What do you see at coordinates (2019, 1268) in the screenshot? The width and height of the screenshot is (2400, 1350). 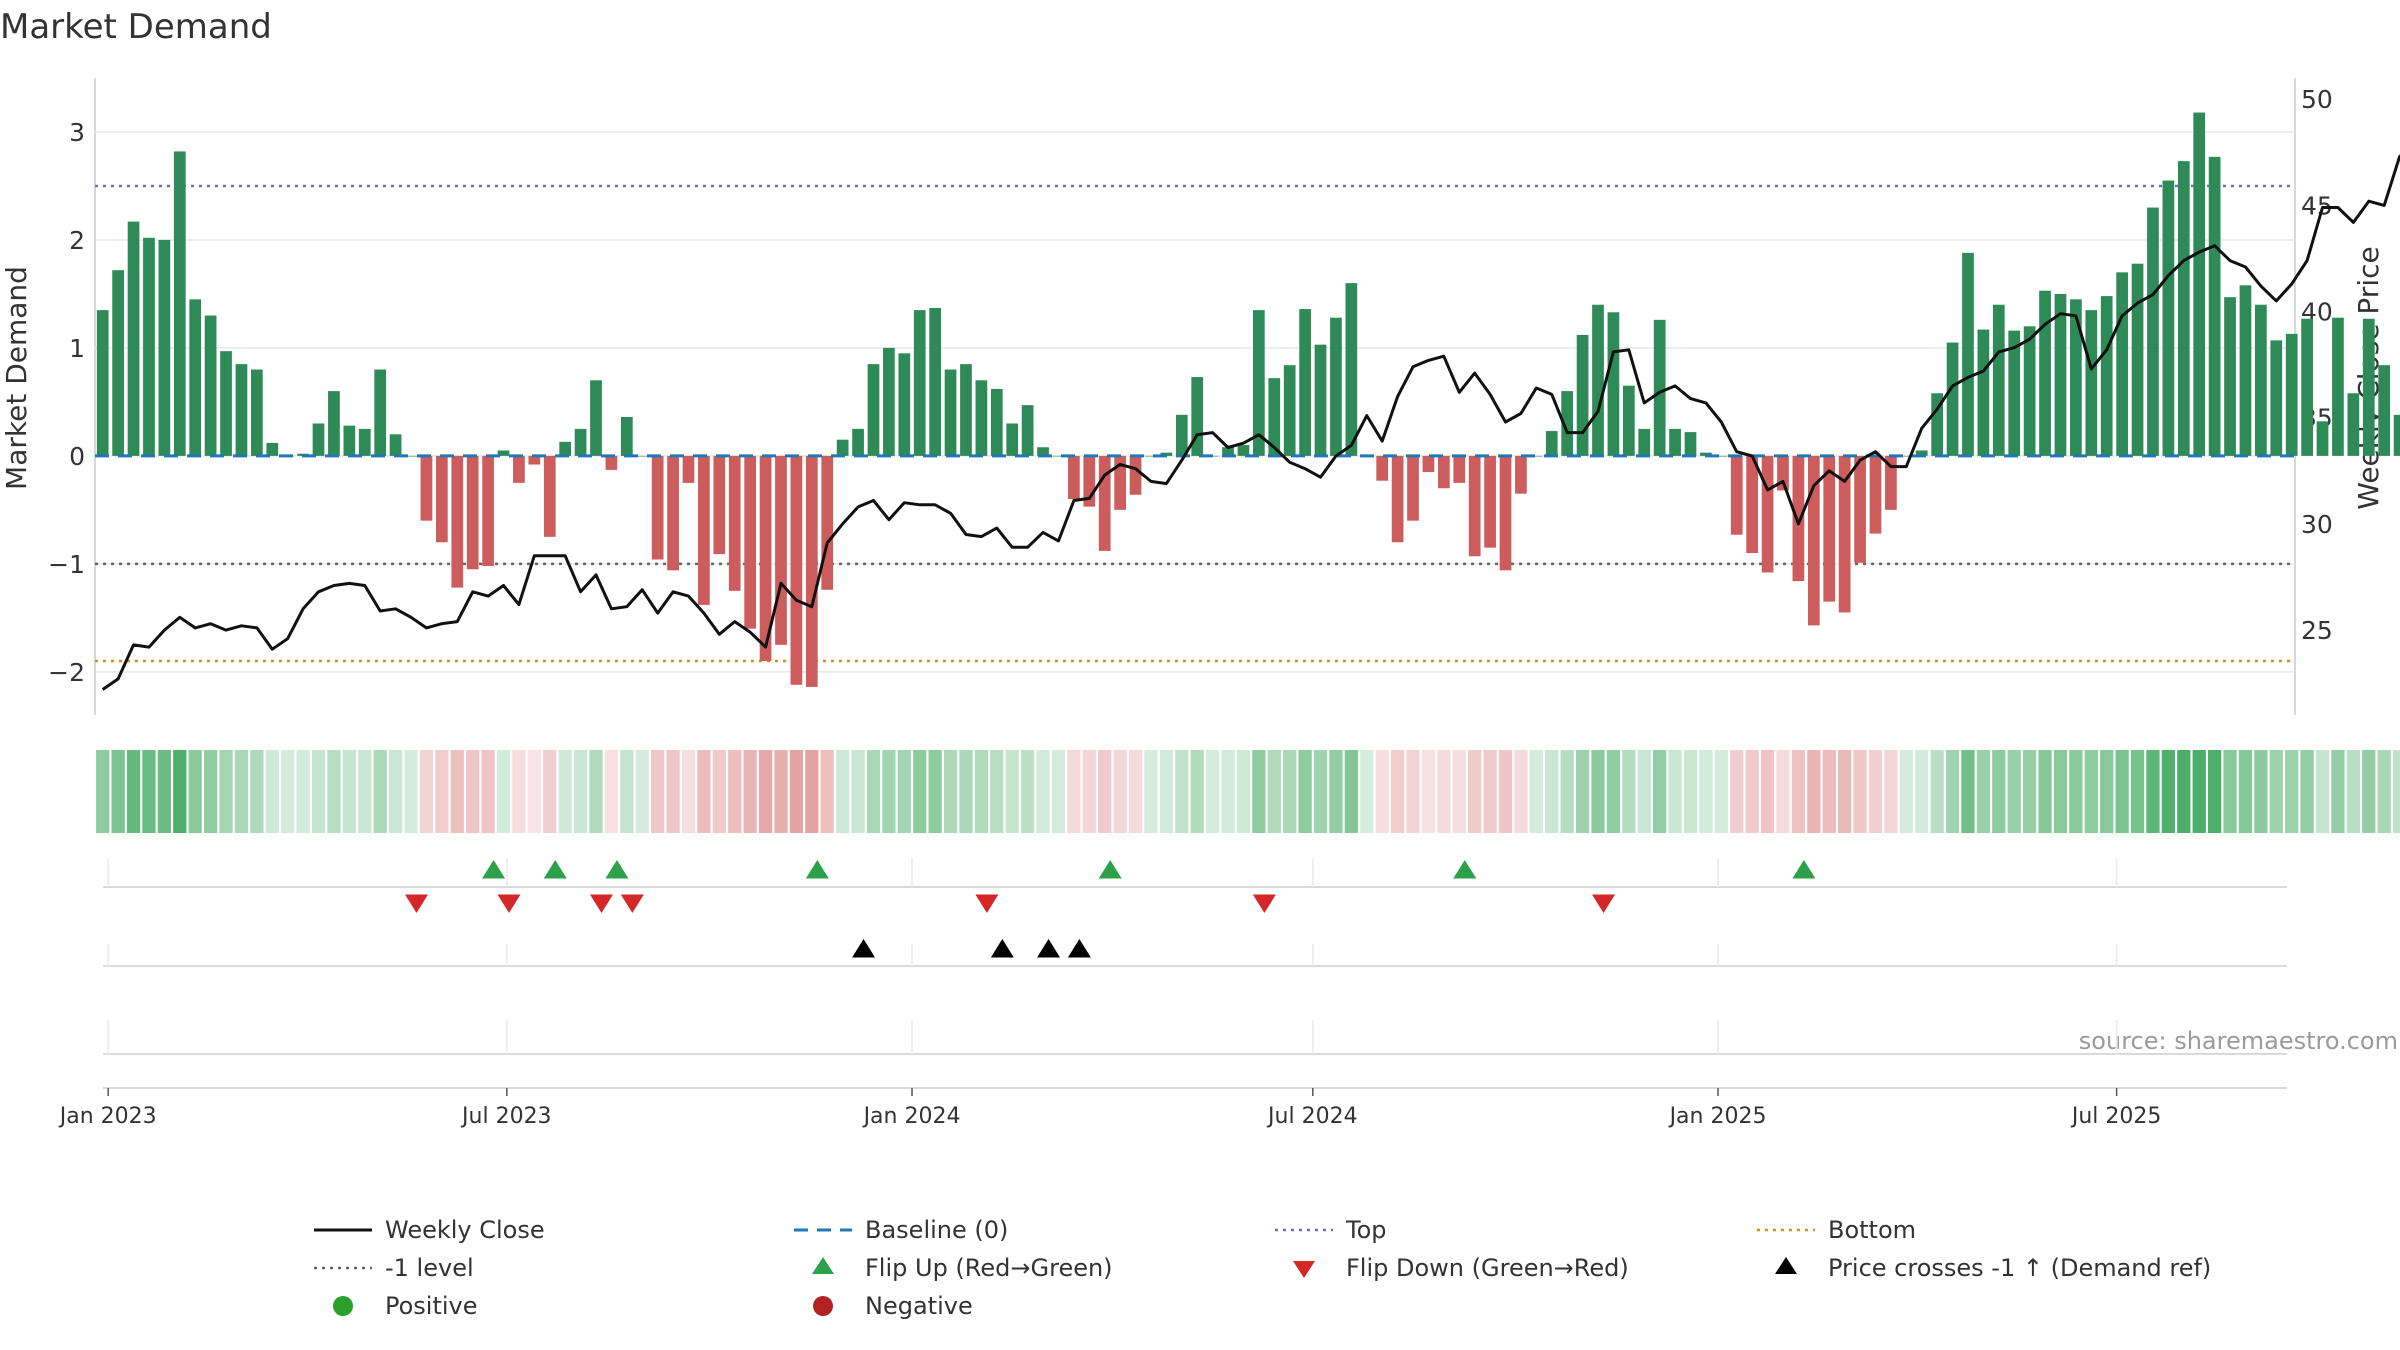 I see `legend-label: Price crosses -1 ↑ (Demand ref)` at bounding box center [2019, 1268].